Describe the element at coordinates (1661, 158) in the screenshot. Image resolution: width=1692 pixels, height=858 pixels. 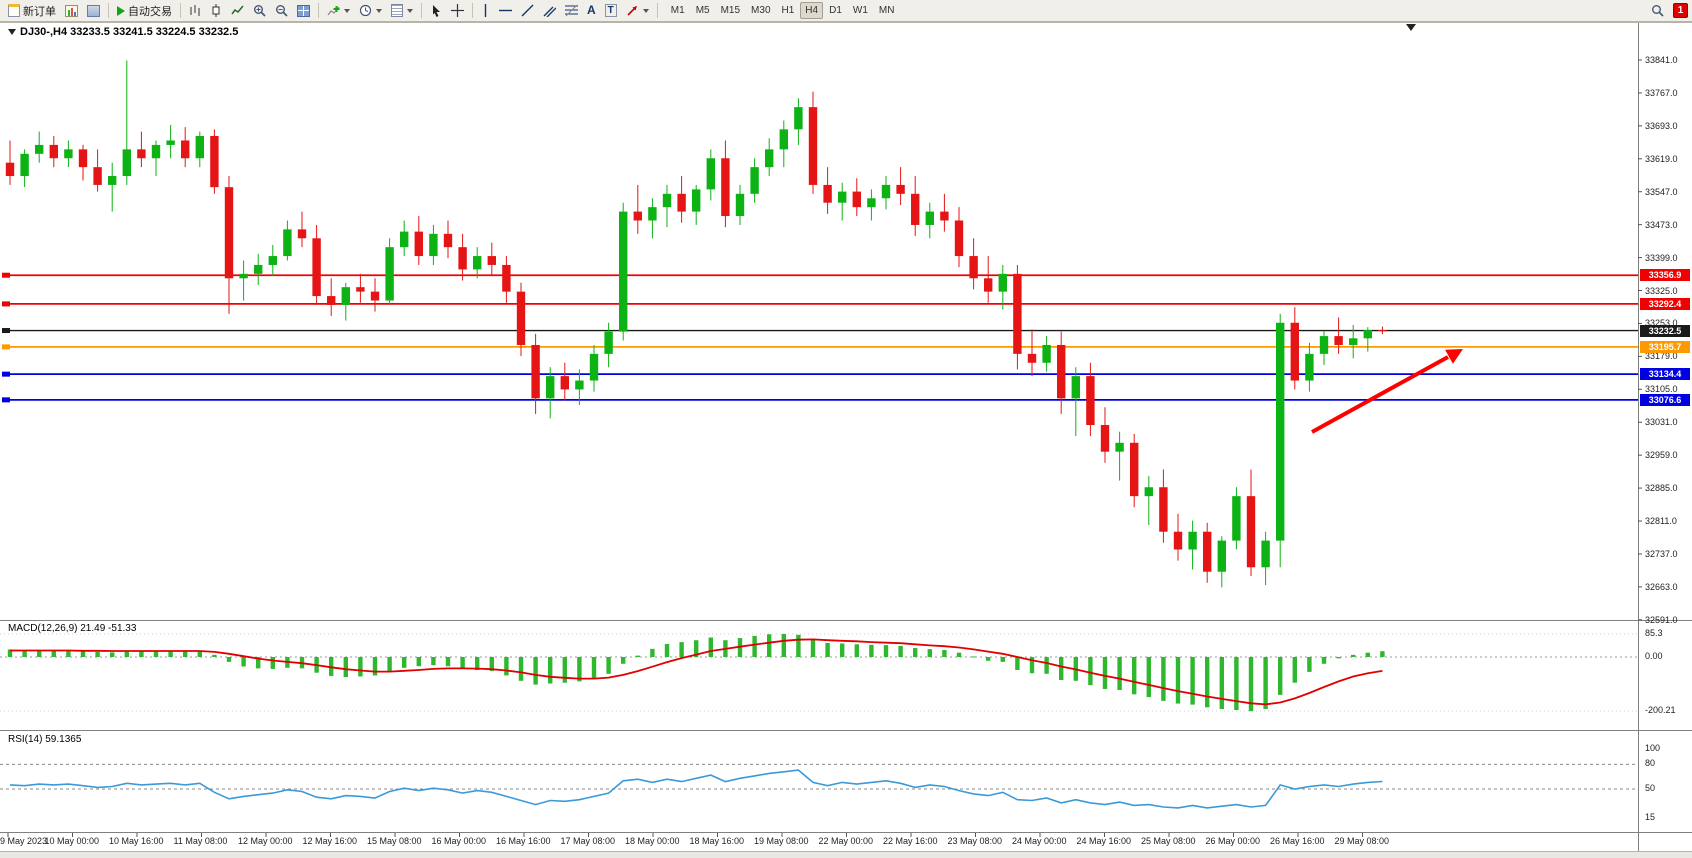
I see `price-axis-label: 33619.0` at that location.